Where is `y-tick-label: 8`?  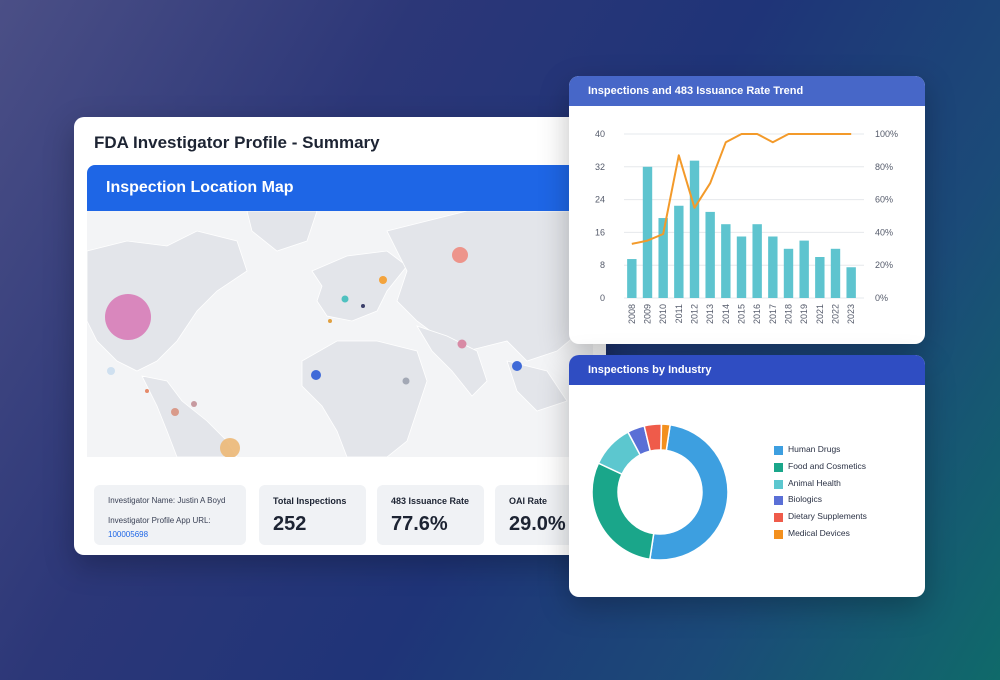 y-tick-label: 8 is located at coordinates (602, 265).